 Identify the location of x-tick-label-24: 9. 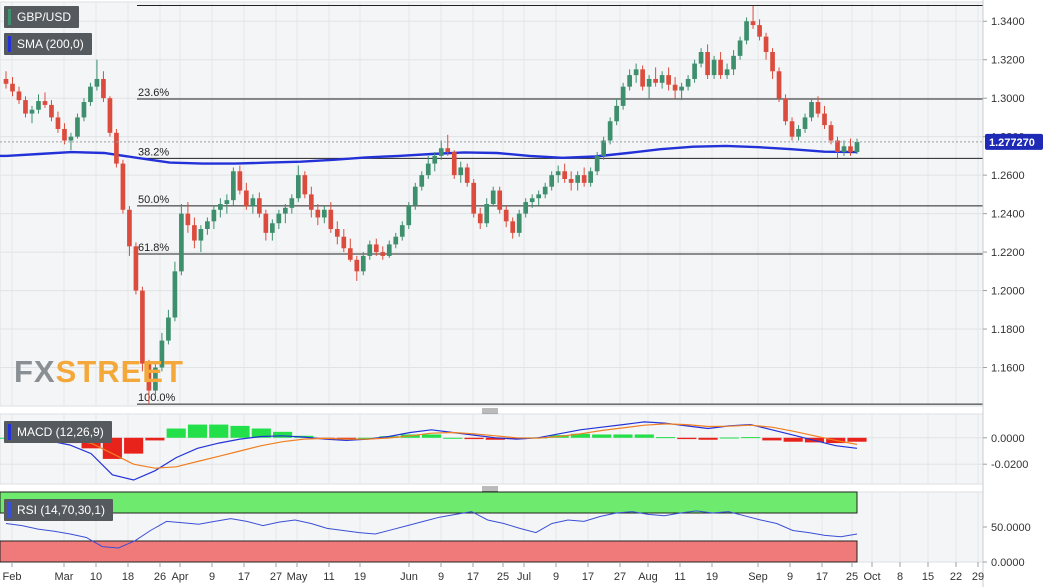
(790, 577).